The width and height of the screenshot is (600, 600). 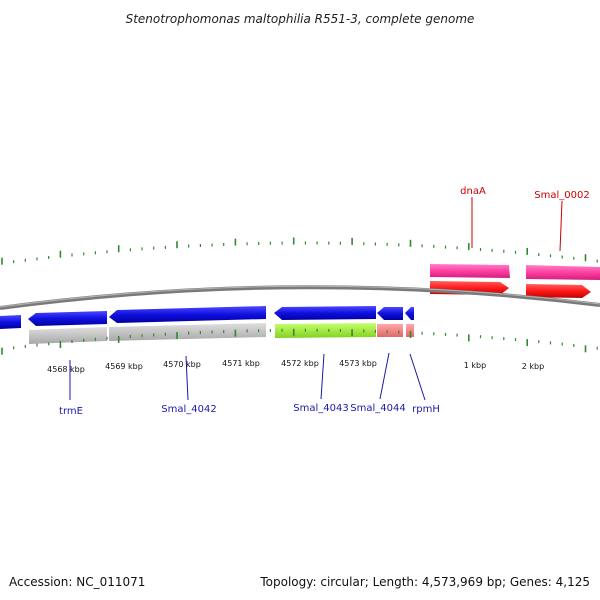 What do you see at coordinates (187, 378) in the screenshot?
I see `smal-4042-leader` at bounding box center [187, 378].